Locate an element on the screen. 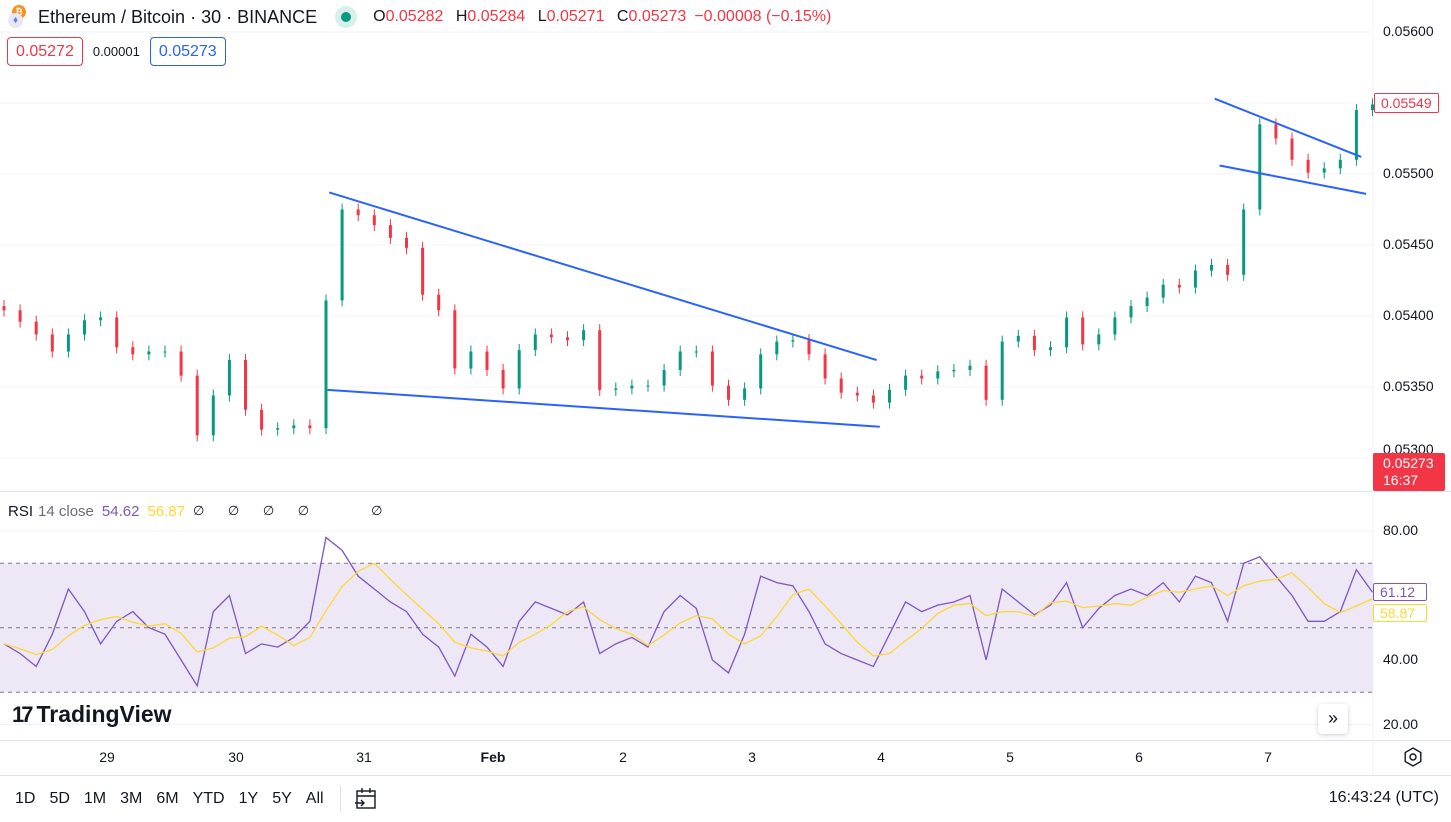  rsi-axis-label: 20.00 is located at coordinates (1401, 724).